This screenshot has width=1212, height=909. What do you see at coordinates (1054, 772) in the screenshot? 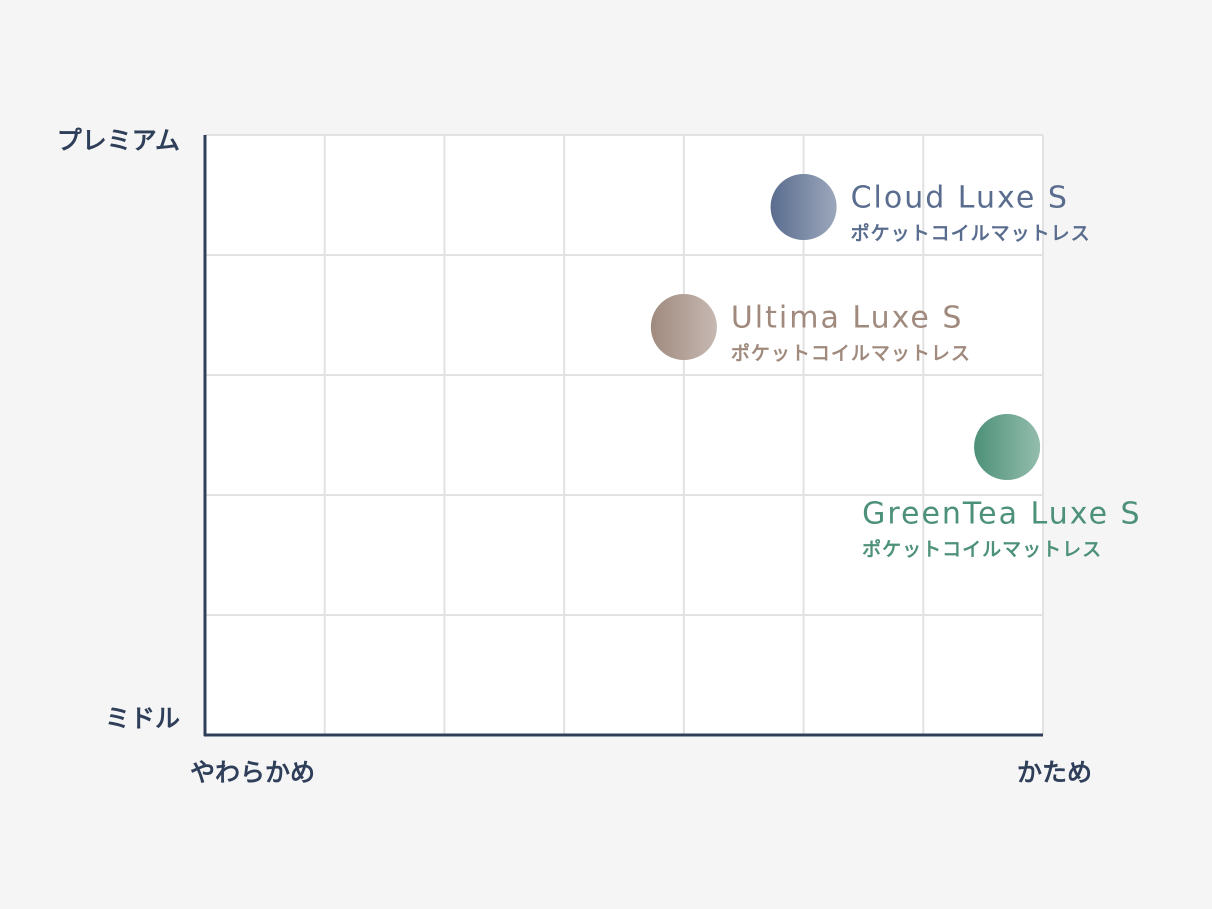
I see `x-axis-high: かため` at bounding box center [1054, 772].